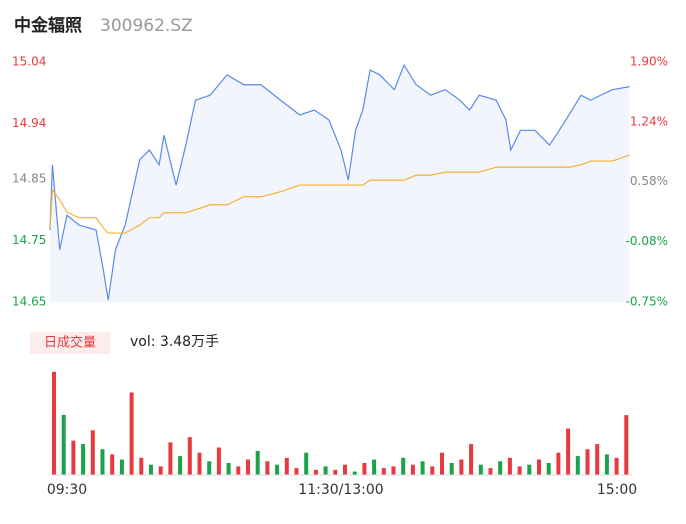 The width and height of the screenshot is (686, 524). I want to click on x-tick-label: 15:00, so click(617, 490).